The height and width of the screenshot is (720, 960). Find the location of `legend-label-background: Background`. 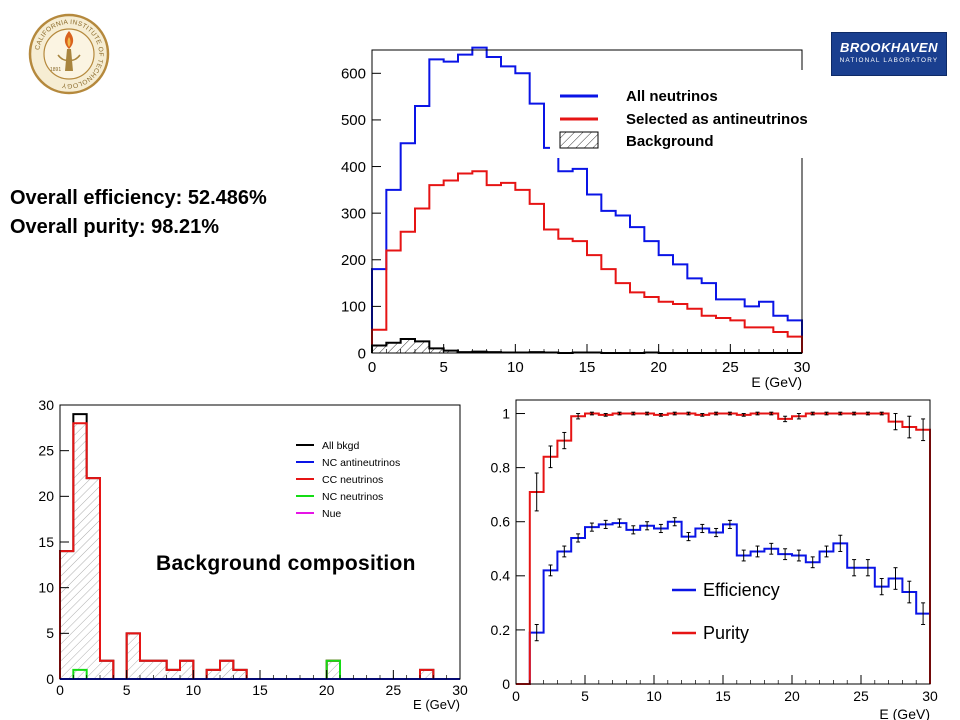

legend-label-background: Background is located at coordinates (670, 141).